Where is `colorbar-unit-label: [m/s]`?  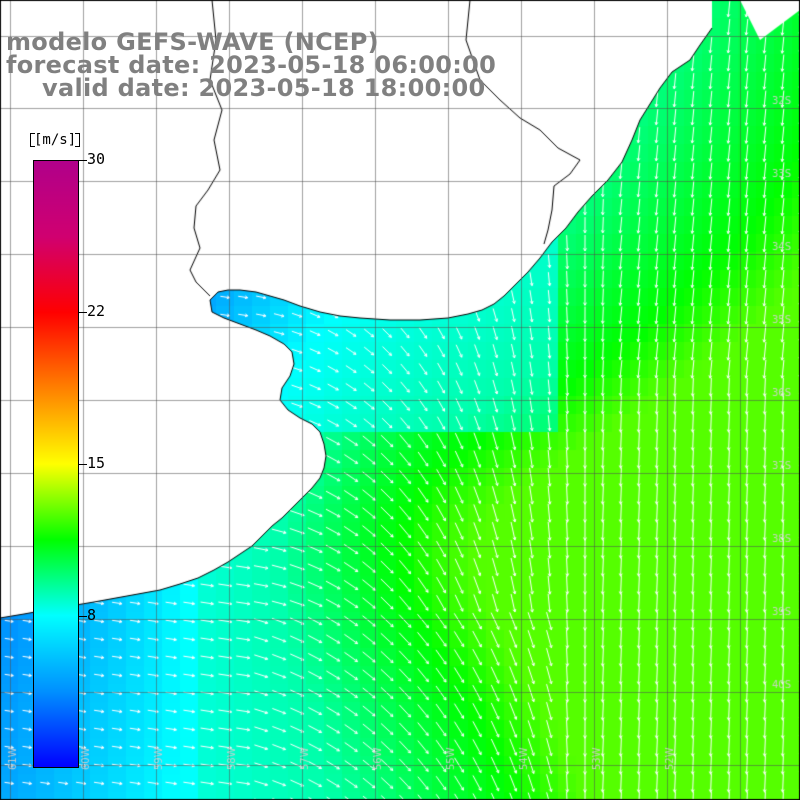
colorbar-unit-label: [m/s] is located at coordinates (55, 140).